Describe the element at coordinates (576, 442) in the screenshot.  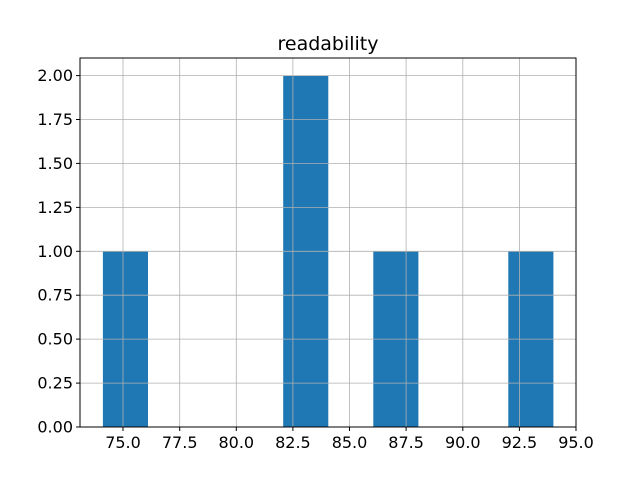
I see `x-tick-label: 95.0` at that location.